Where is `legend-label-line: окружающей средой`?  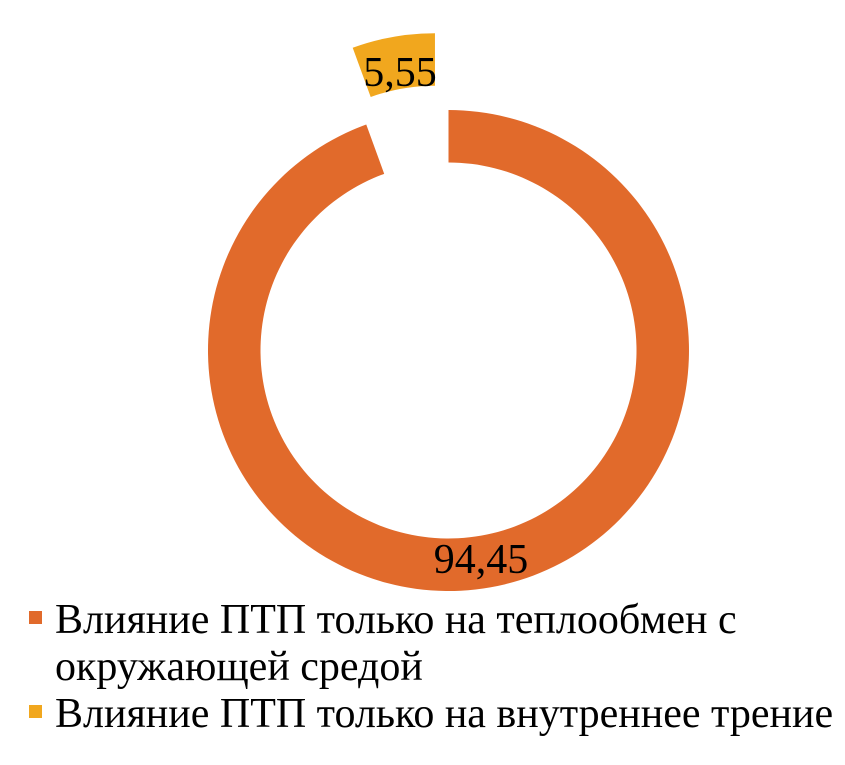 legend-label-line: окружающей средой is located at coordinates (239, 667).